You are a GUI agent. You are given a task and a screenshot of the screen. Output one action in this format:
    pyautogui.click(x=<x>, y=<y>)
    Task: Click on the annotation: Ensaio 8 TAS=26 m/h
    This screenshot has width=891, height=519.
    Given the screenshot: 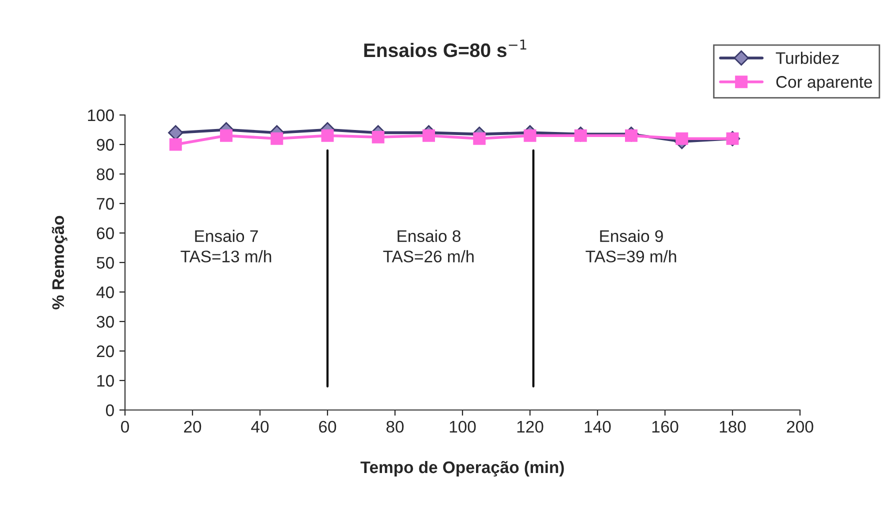 What is the action you would take?
    pyautogui.click(x=428, y=246)
    